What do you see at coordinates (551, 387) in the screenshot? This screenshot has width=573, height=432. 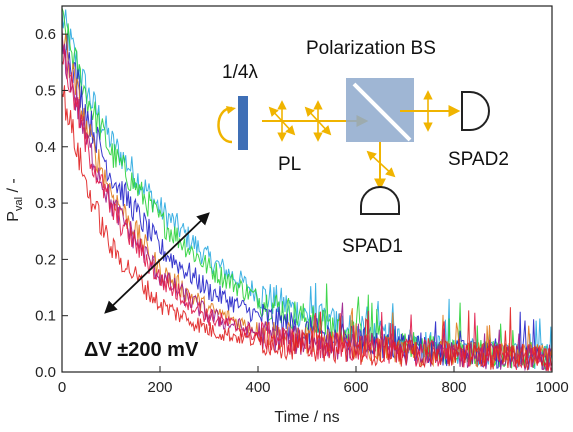 I see `x-tick-label-5: 1000` at bounding box center [551, 387].